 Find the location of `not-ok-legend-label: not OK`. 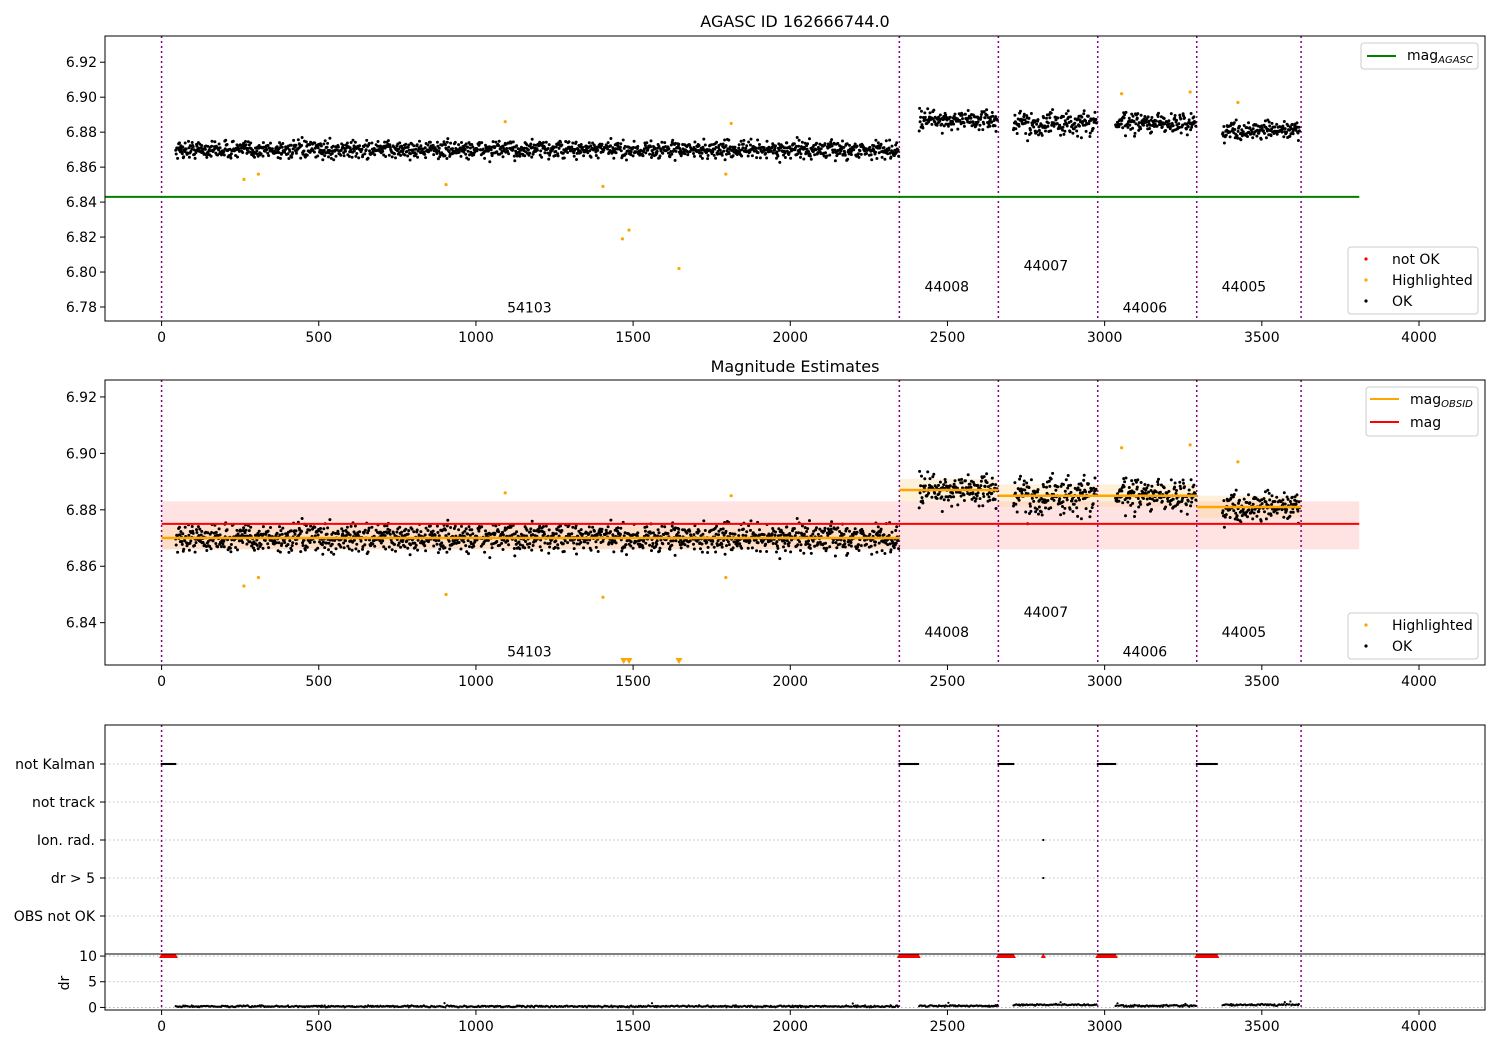

not-ok-legend-label: not OK is located at coordinates (1416, 260).